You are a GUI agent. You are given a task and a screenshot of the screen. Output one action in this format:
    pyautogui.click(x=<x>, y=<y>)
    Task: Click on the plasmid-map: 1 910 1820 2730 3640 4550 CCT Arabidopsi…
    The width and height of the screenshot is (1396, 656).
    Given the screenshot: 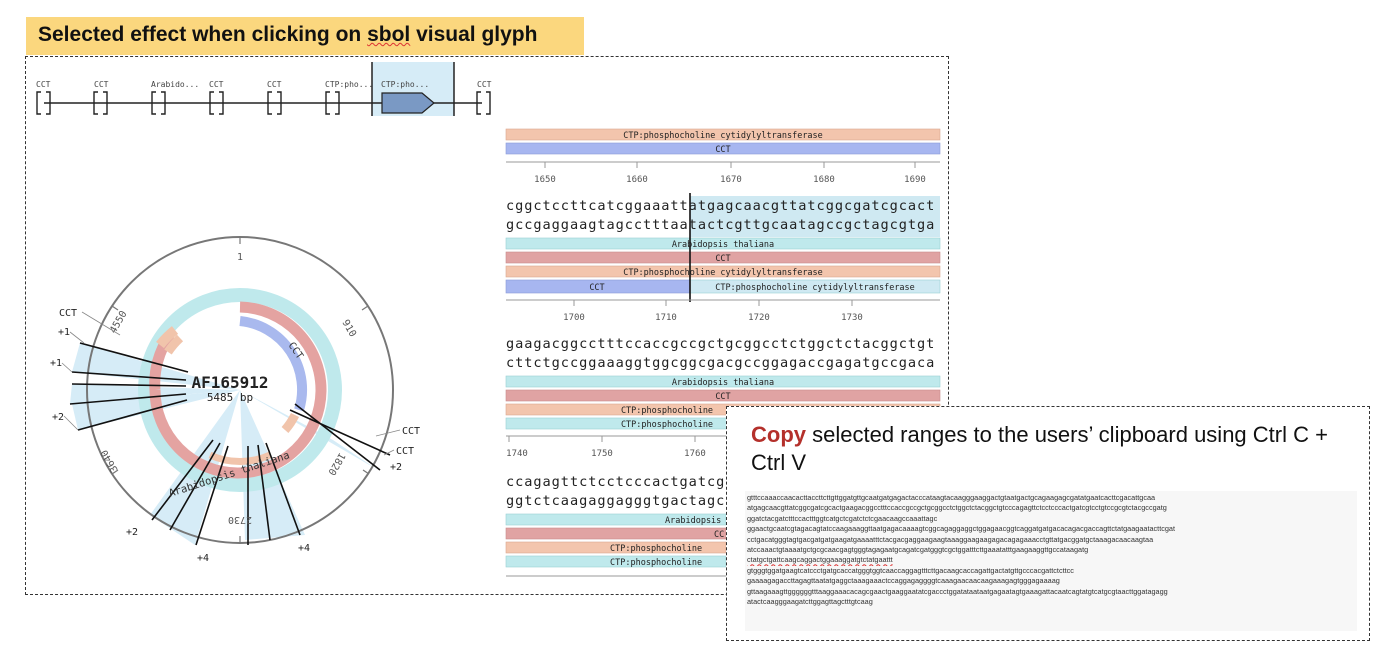 What is the action you would take?
    pyautogui.click(x=235, y=400)
    